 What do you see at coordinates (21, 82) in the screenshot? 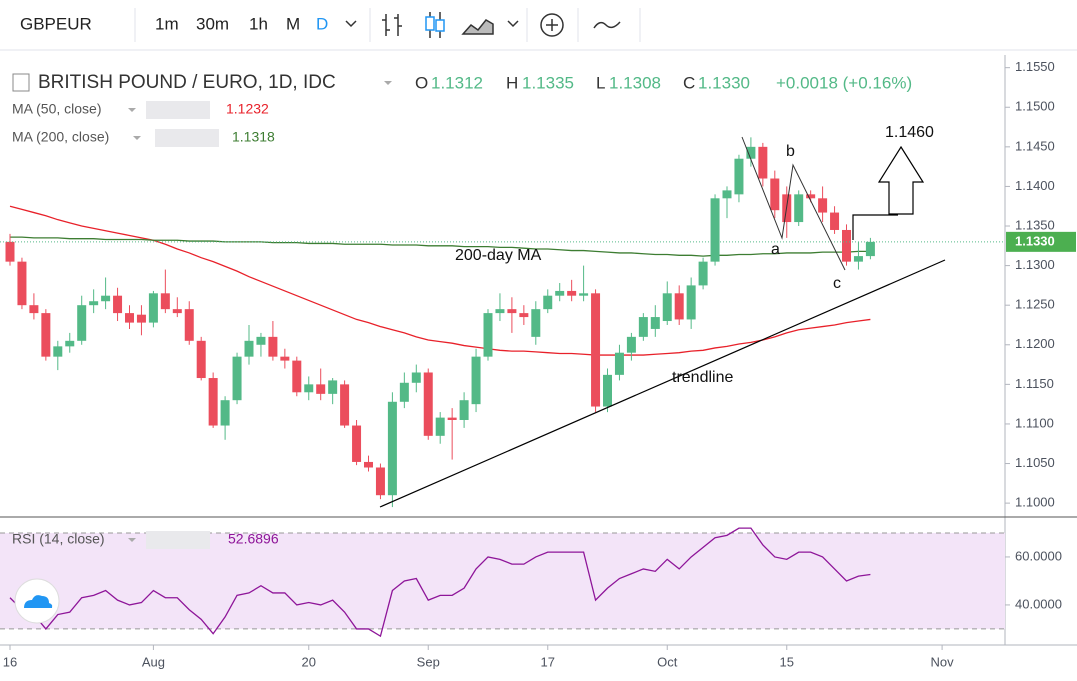
I see `symbol-icon` at bounding box center [21, 82].